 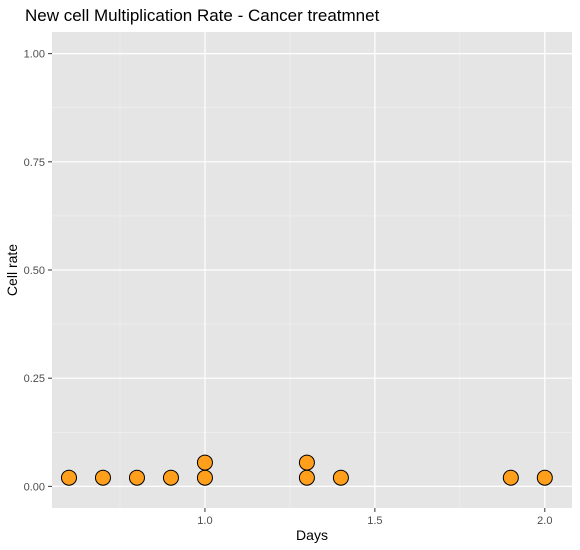 I want to click on y-axis-title: Cell rate, so click(x=12, y=270).